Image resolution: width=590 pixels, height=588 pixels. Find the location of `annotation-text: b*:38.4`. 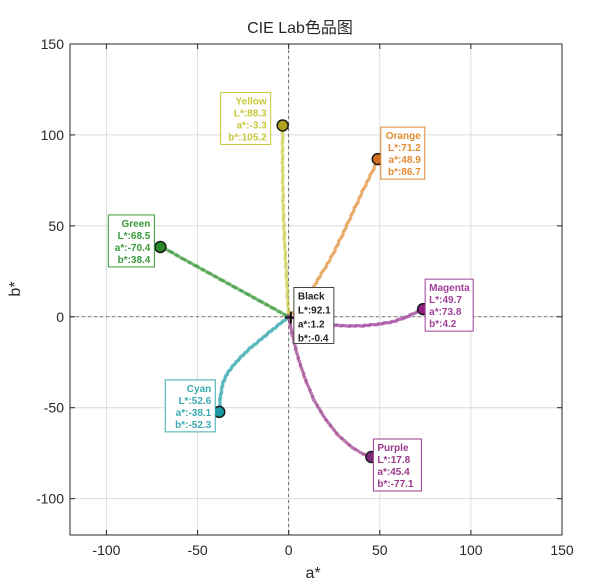

annotation-text: b*:38.4 is located at coordinates (134, 260).